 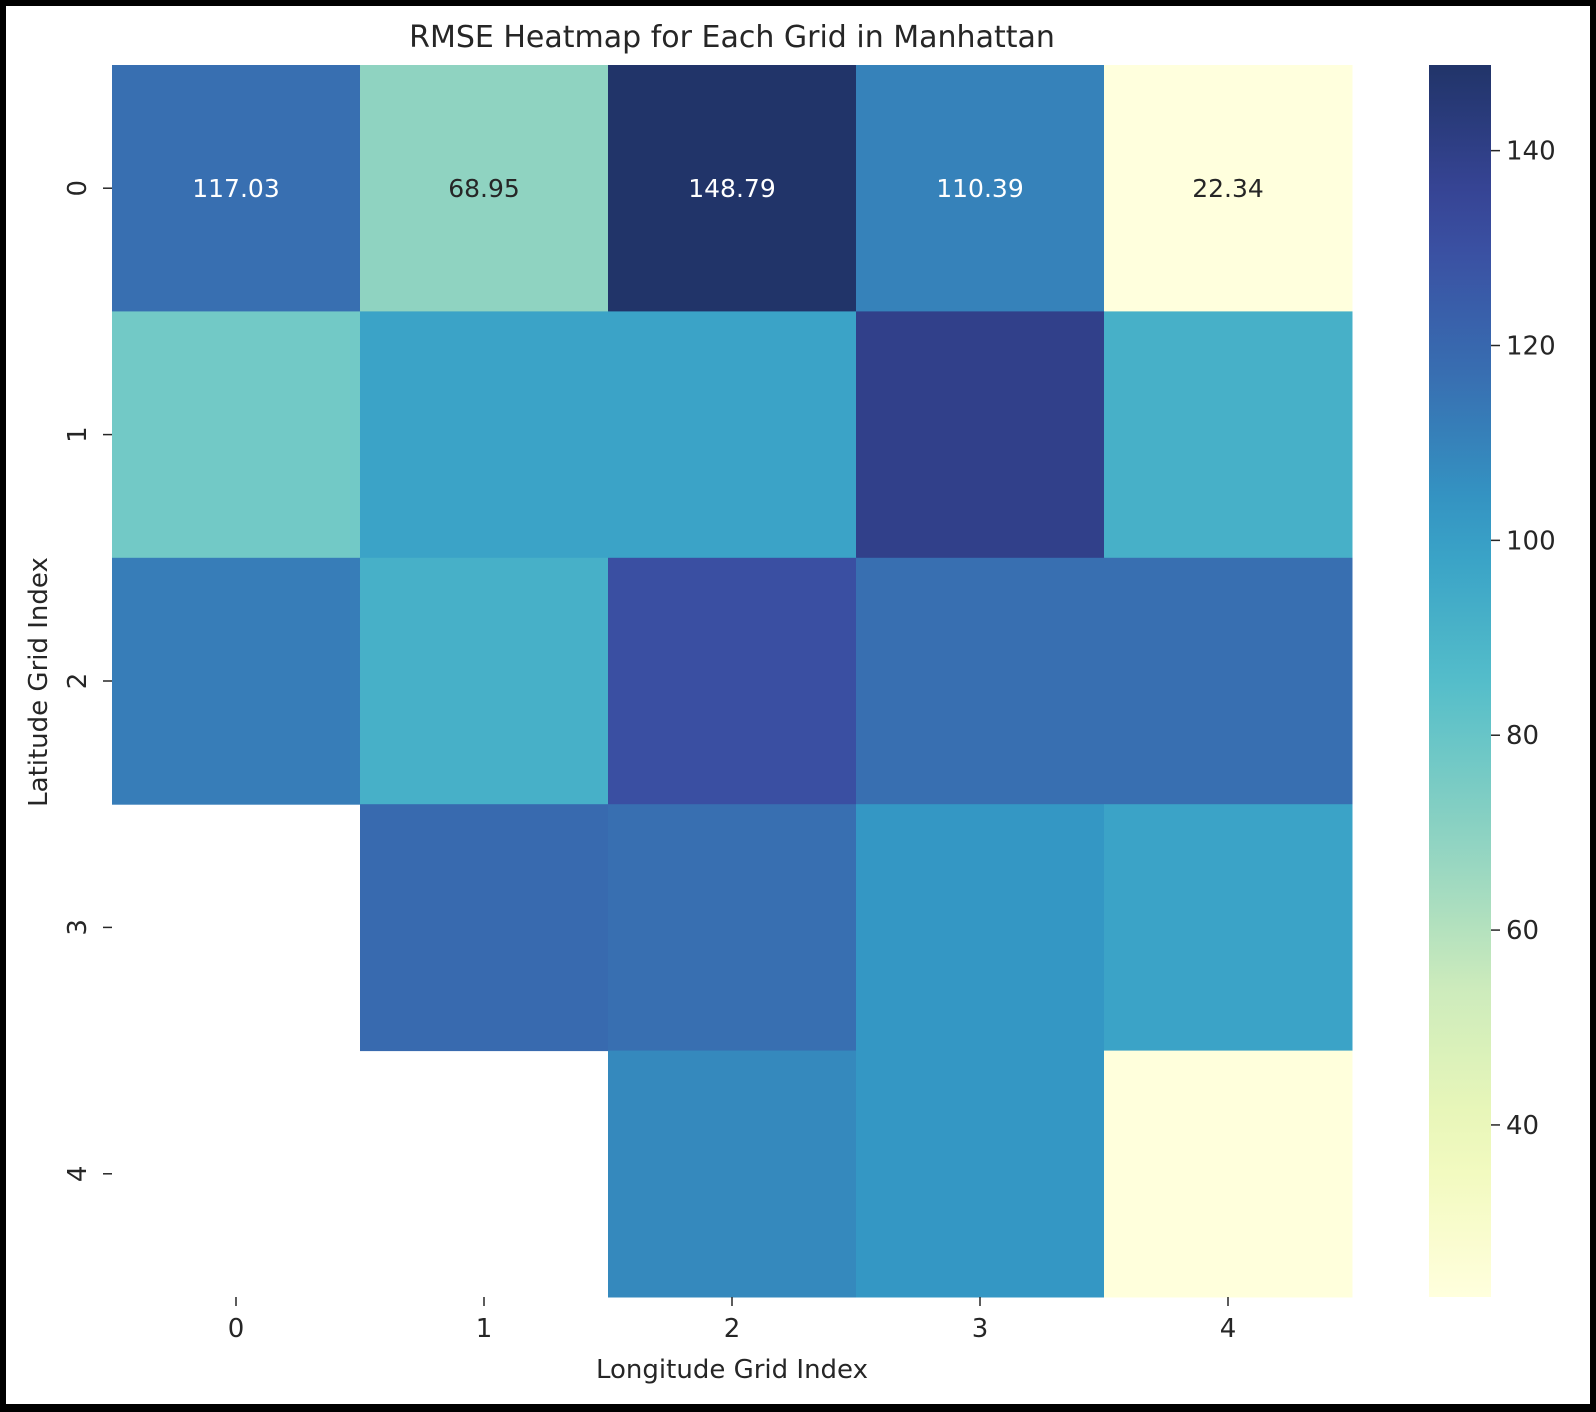 I want to click on x-tick-label-0: 0, so click(x=236, y=1329).